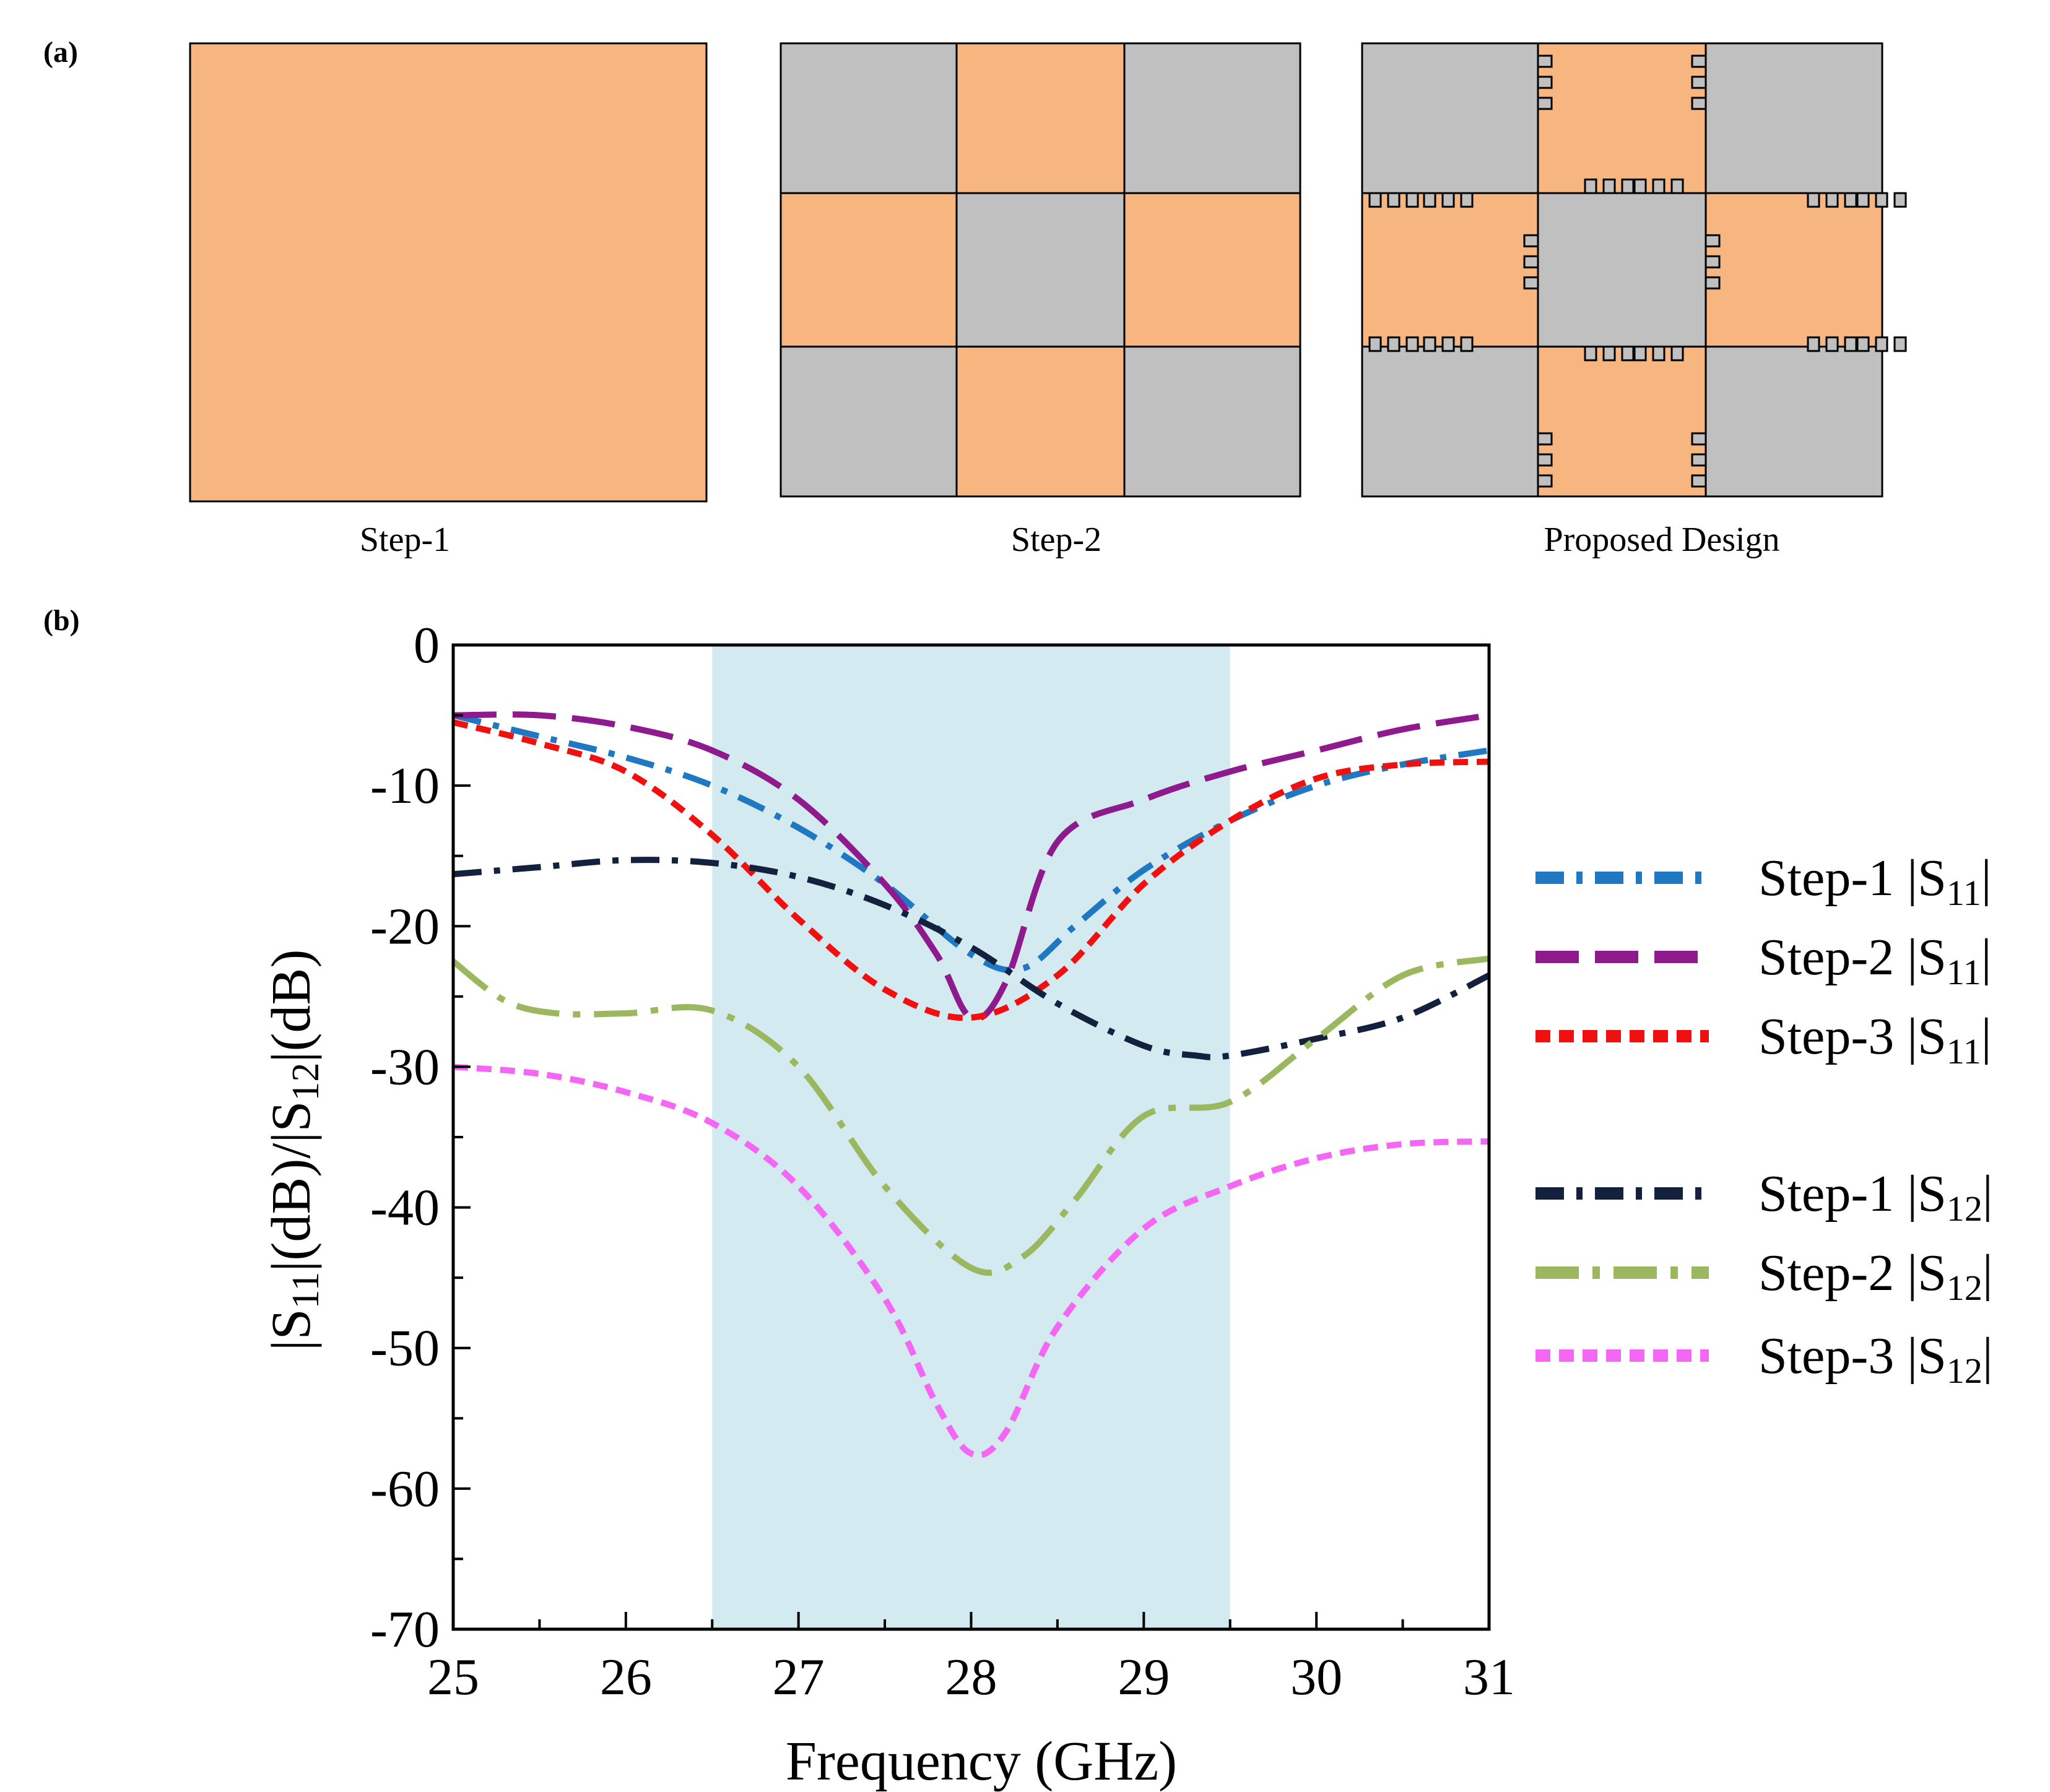  Describe the element at coordinates (405, 1208) in the screenshot. I see `y-tick-label: -40` at that location.